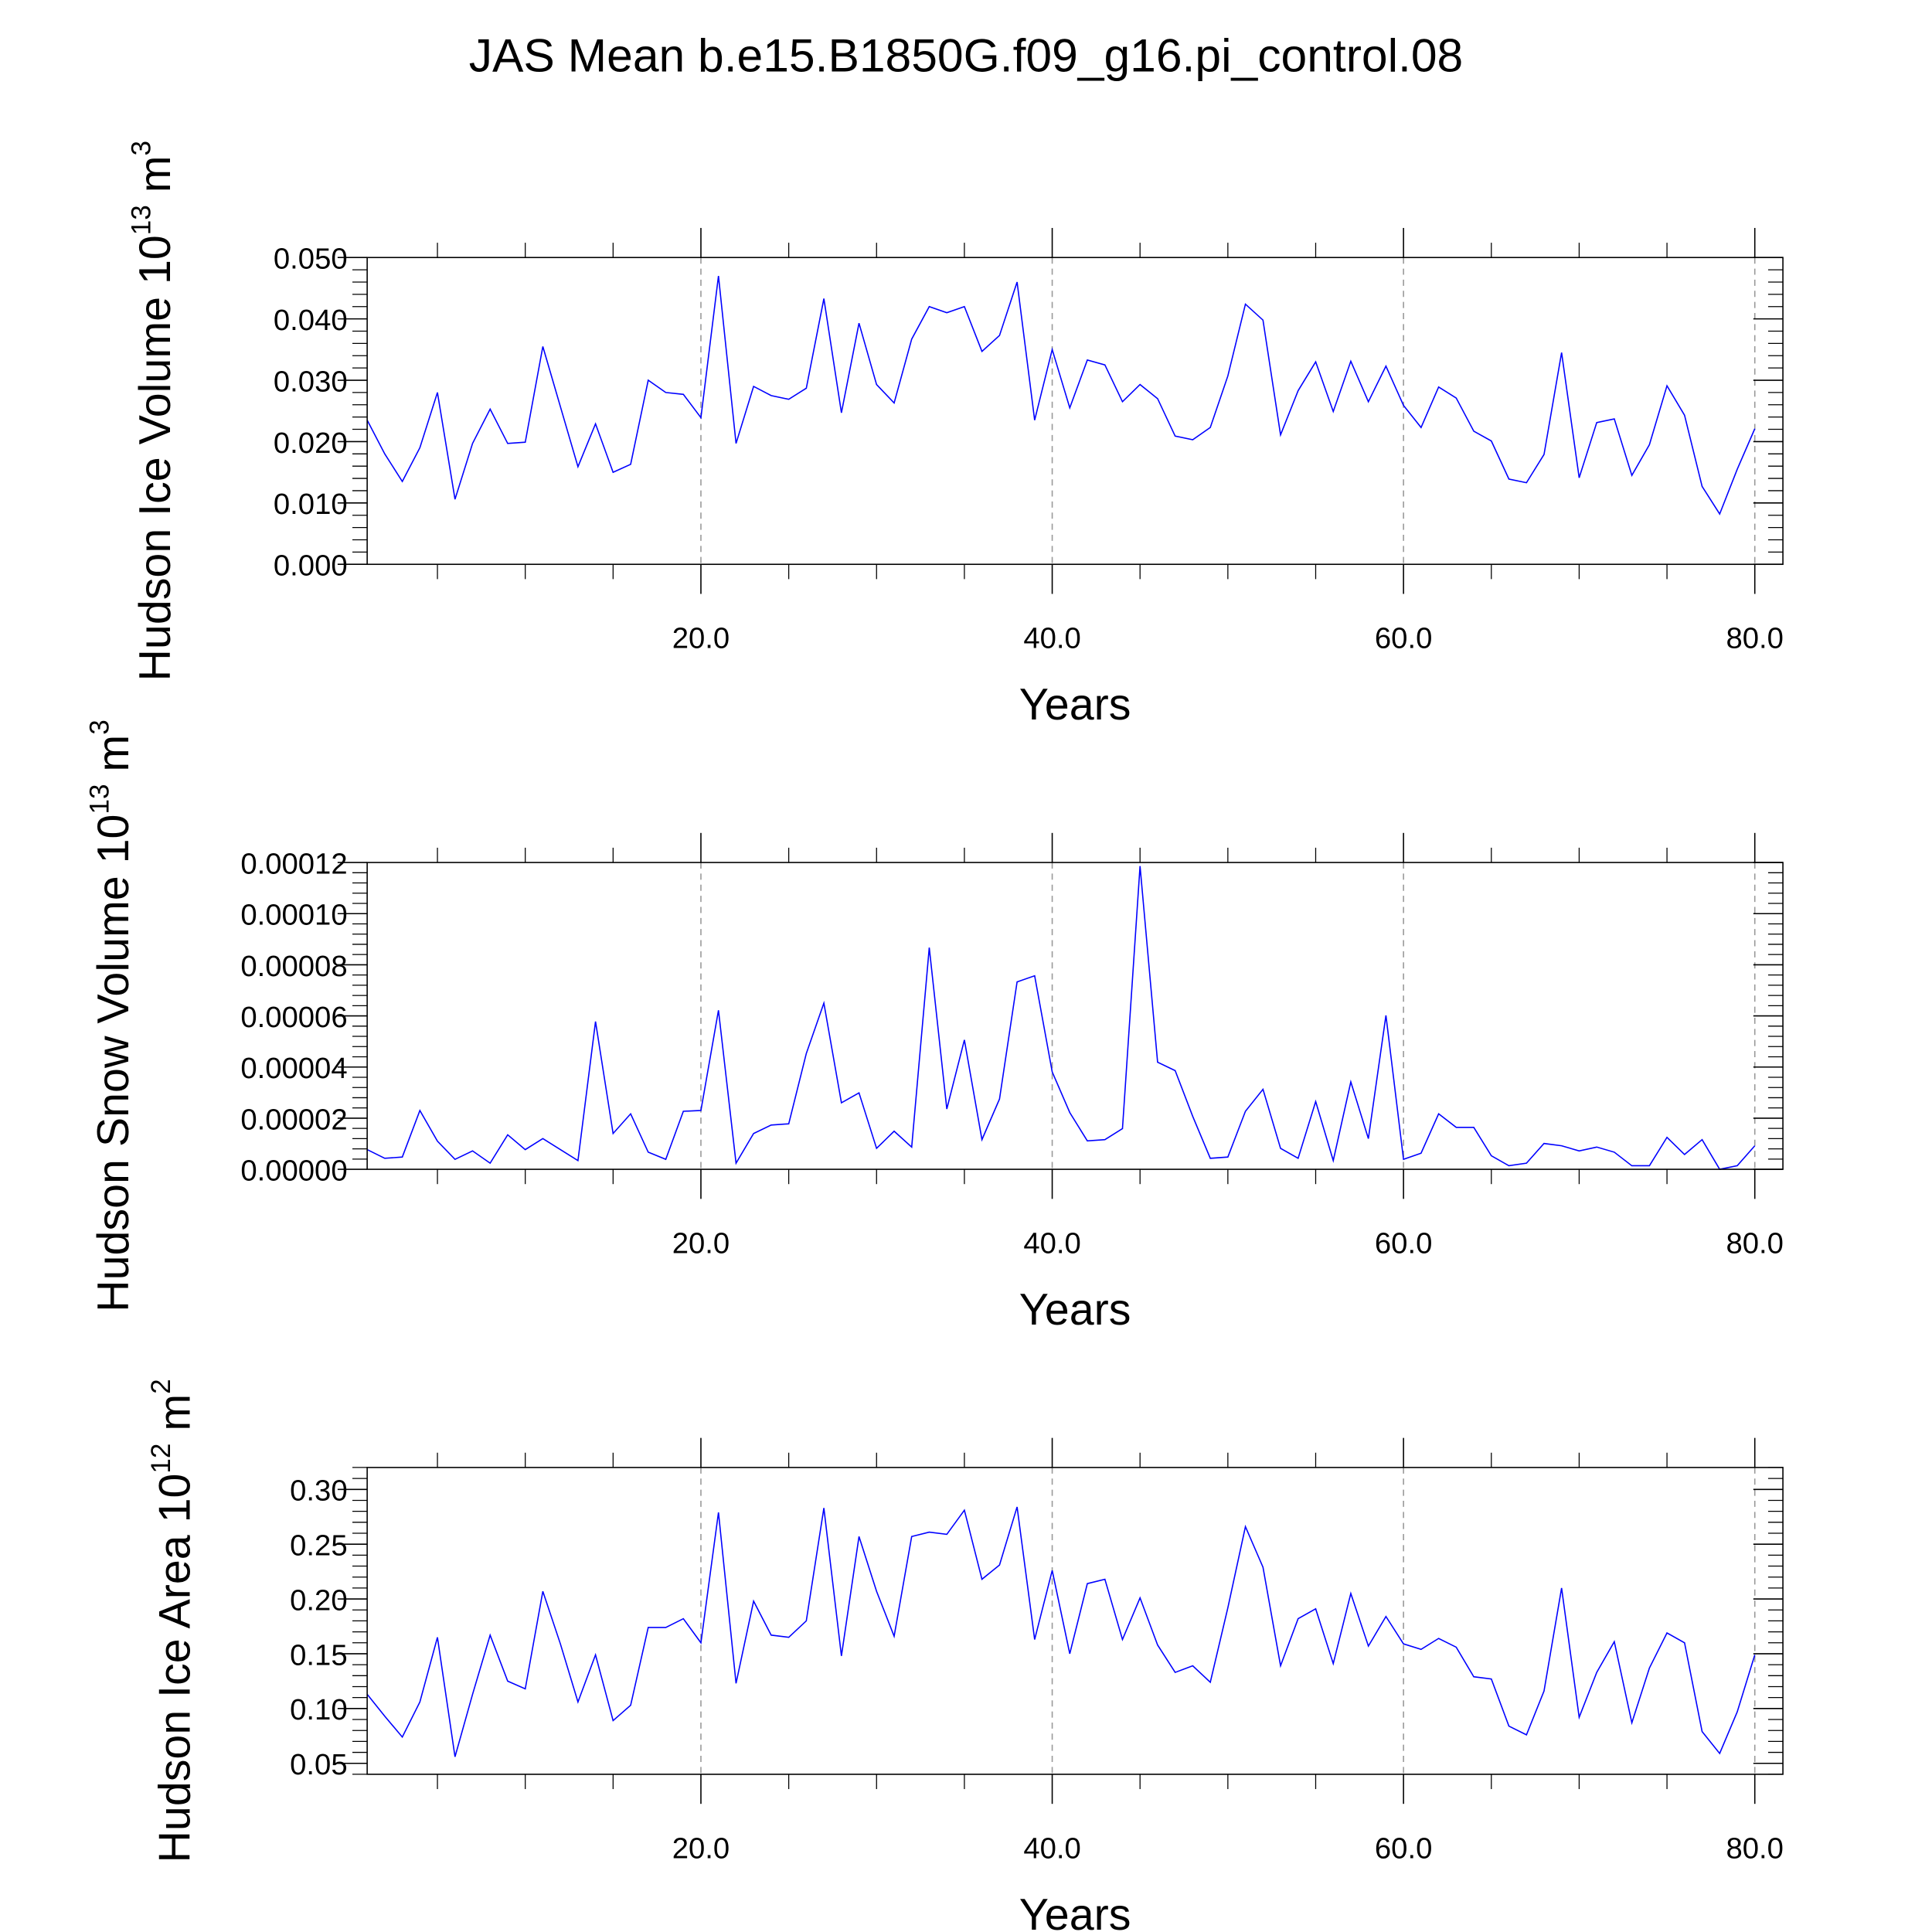 The image size is (1932, 1932). What do you see at coordinates (319, 1710) in the screenshot?
I see `y-tick-label: 0.10` at bounding box center [319, 1710].